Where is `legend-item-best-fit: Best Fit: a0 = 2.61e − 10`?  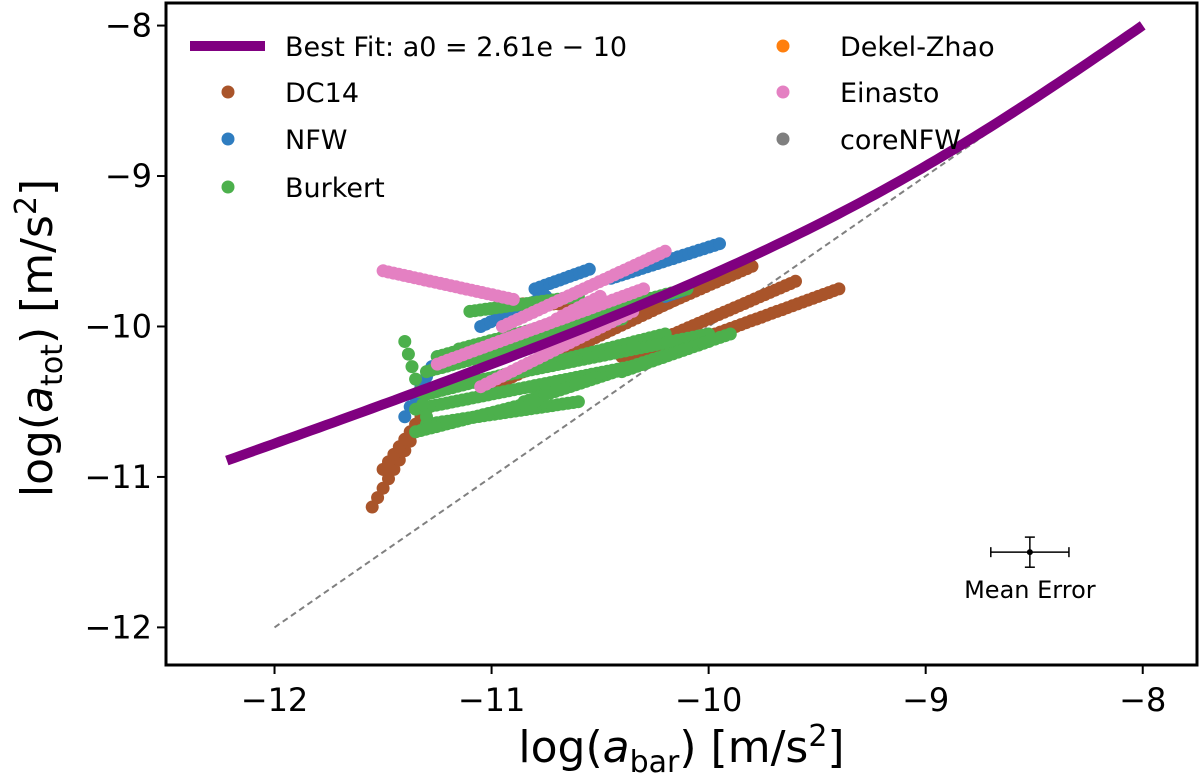 legend-item-best-fit: Best Fit: a0 = 2.61e − 10 is located at coordinates (408, 47).